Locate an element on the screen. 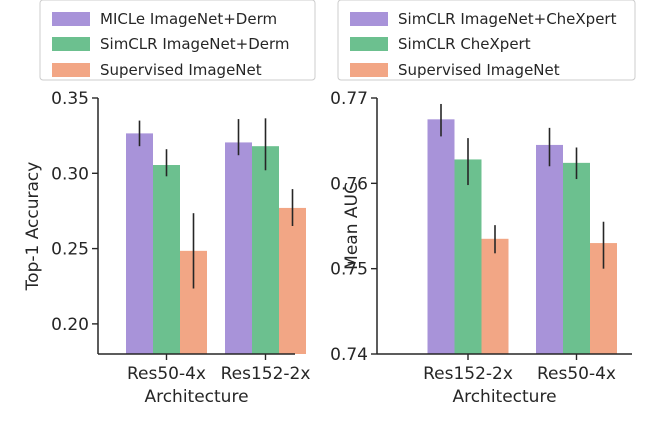 This screenshot has height=422, width=658. legend-label-0-0: MICLe ImageNet+Derm is located at coordinates (188, 19).